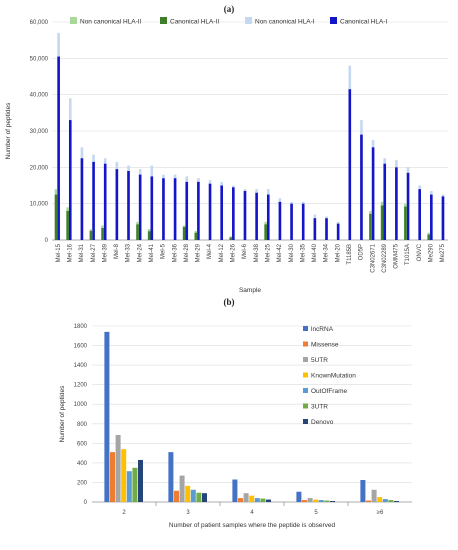  Describe the element at coordinates (175, 252) in the screenshot. I see `x-tick-label: Mel-36` at that location.